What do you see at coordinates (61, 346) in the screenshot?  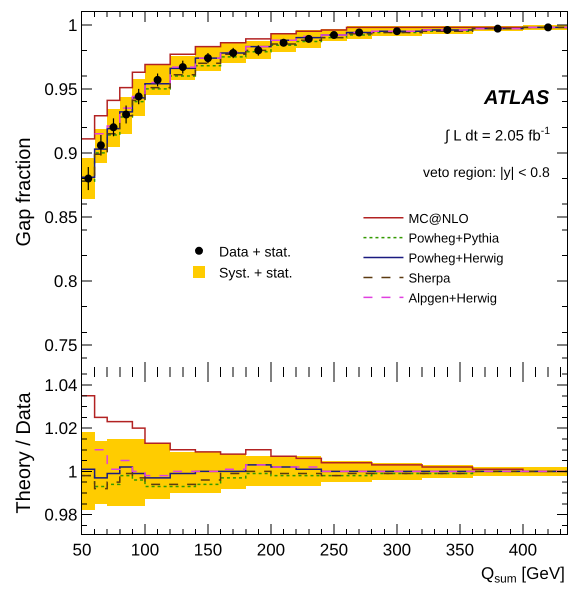 I see `y-tick-label: 0.75` at bounding box center [61, 346].